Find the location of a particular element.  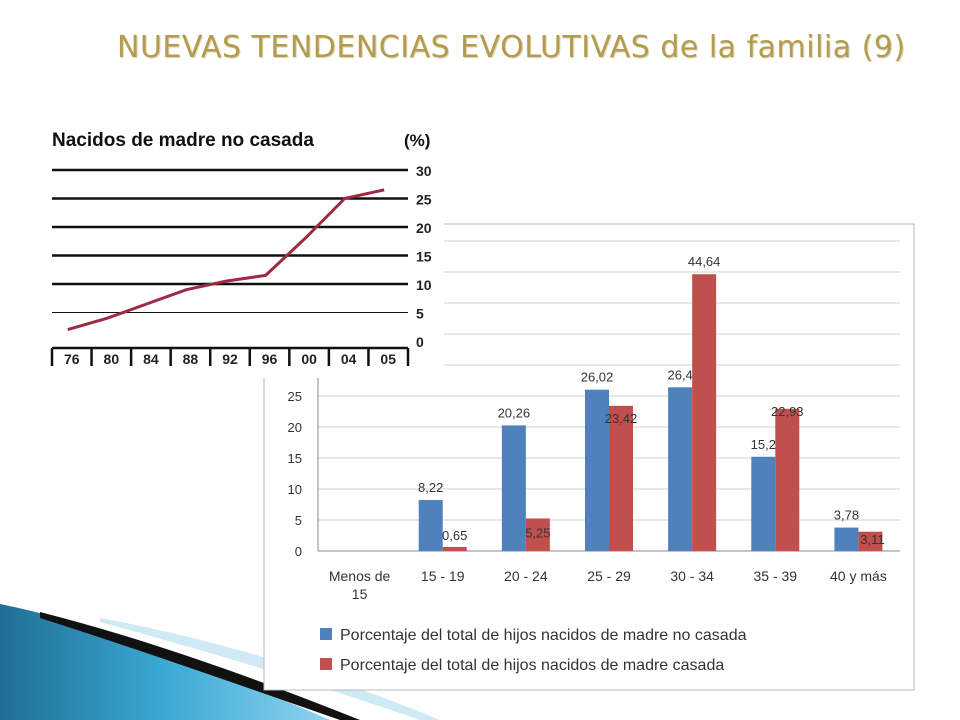

bar-data-label: 15,2 is located at coordinates (763, 444).